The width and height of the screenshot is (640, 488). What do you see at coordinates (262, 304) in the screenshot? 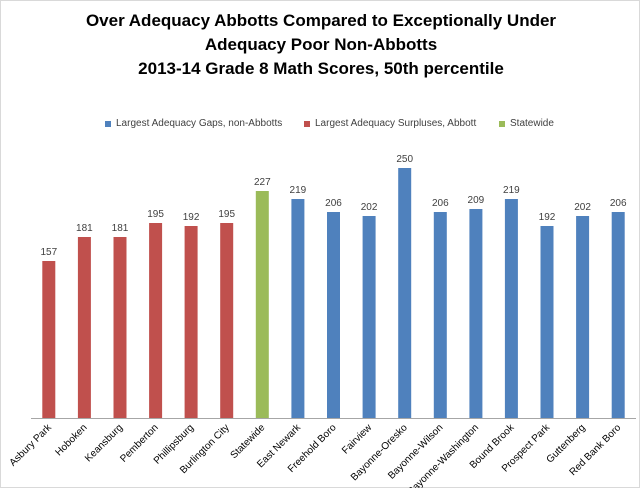
I see `bar-statewide` at bounding box center [262, 304].